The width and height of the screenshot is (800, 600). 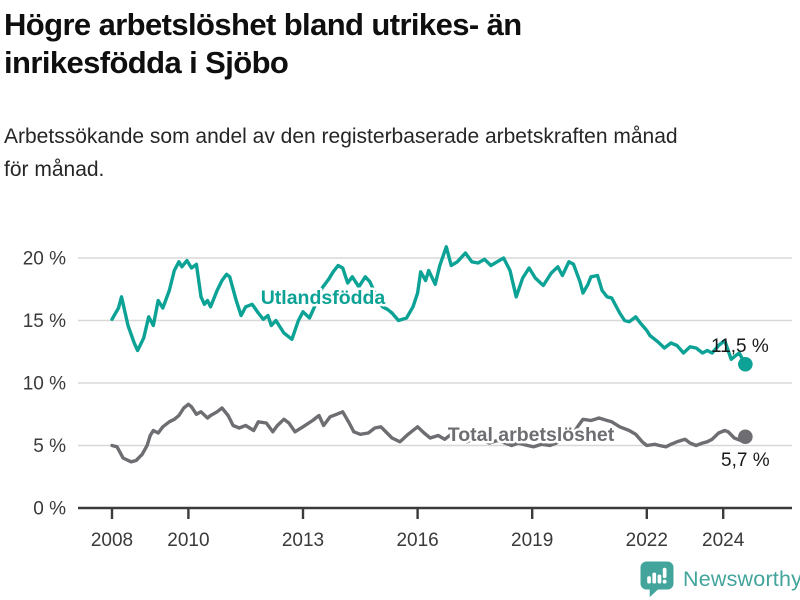 I want to click on x-tick-label: 2022, so click(x=647, y=540).